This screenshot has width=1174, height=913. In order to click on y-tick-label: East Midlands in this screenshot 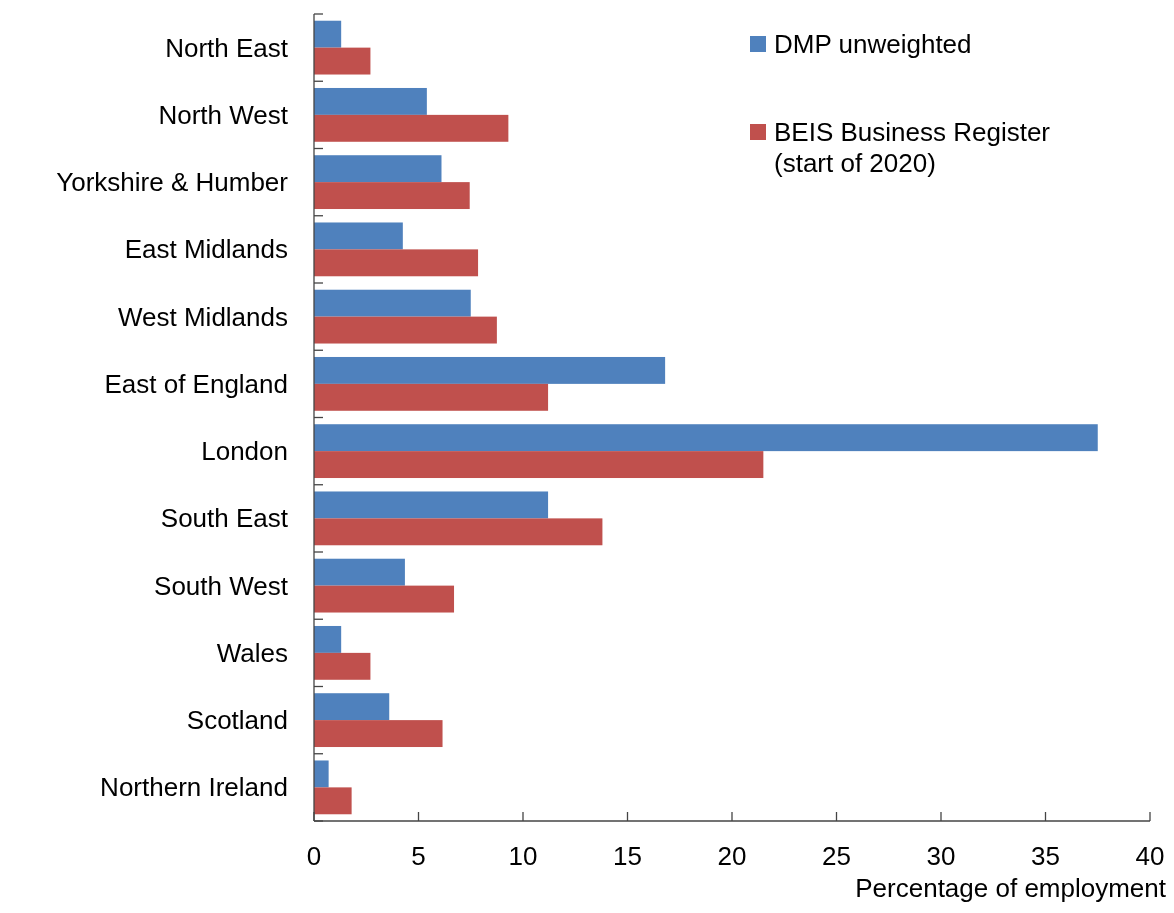, I will do `click(206, 249)`.